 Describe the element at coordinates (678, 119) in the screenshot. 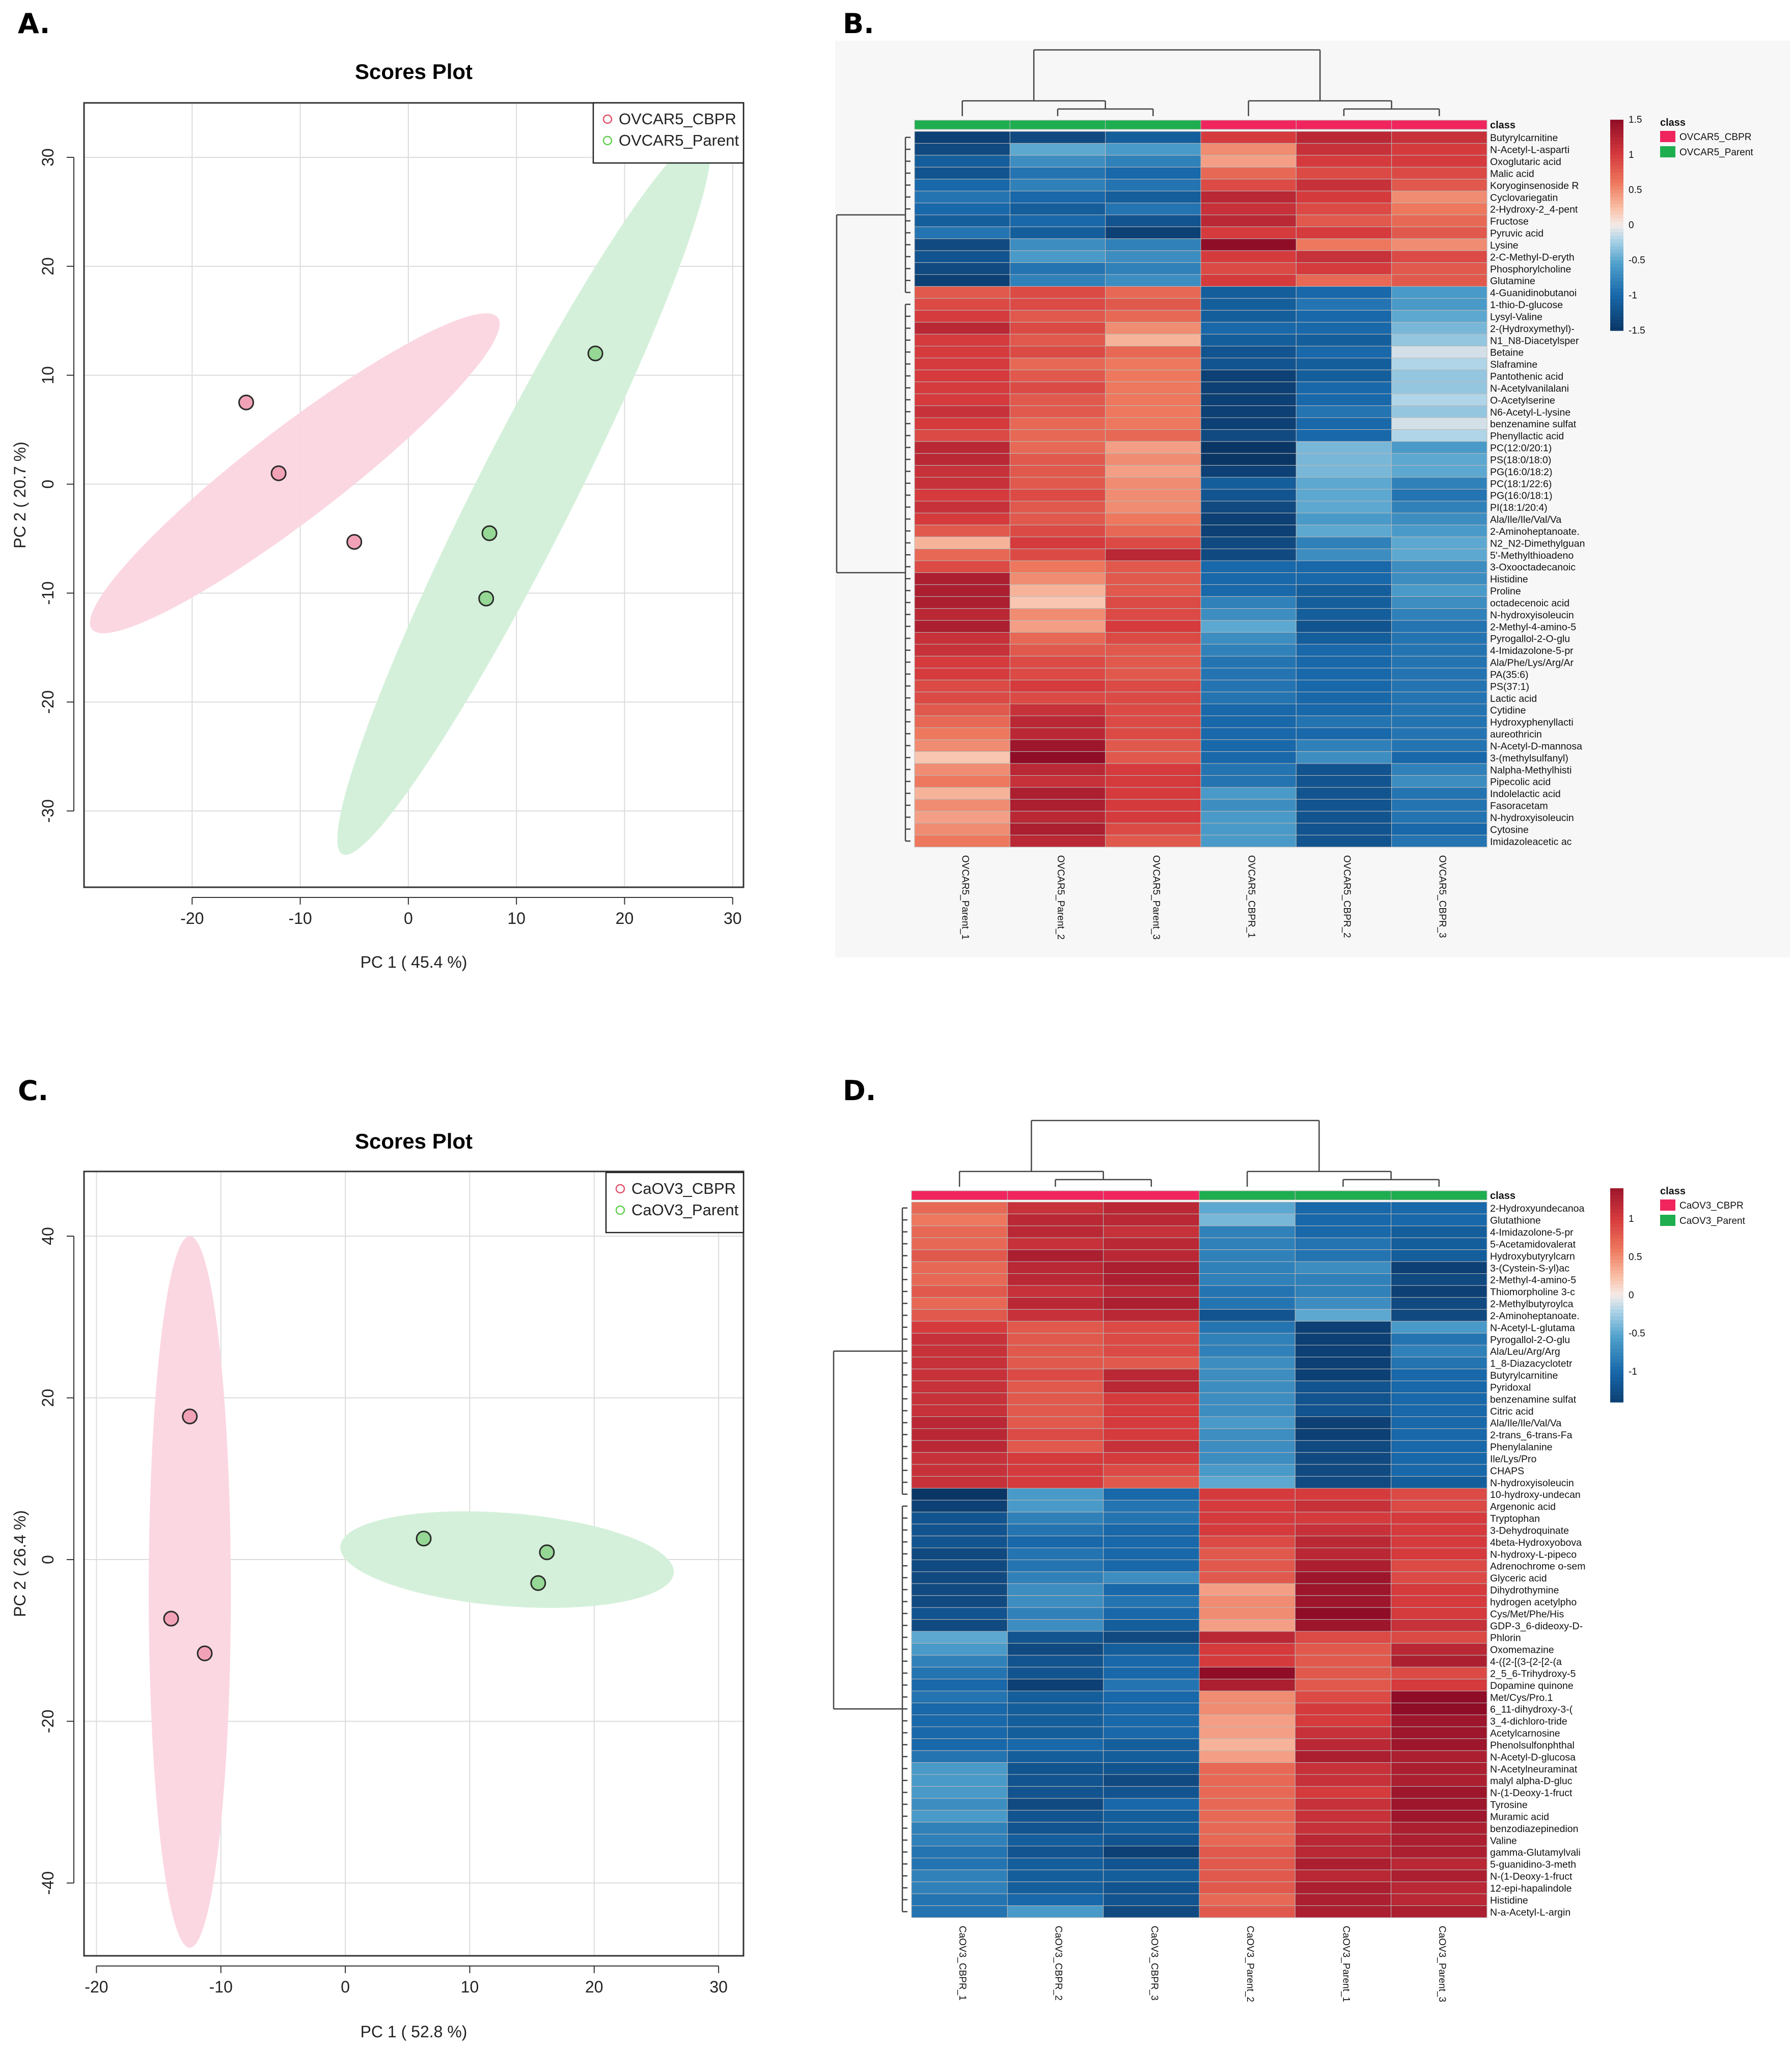

I see `legend-label: OVCAR5_CBPR` at that location.